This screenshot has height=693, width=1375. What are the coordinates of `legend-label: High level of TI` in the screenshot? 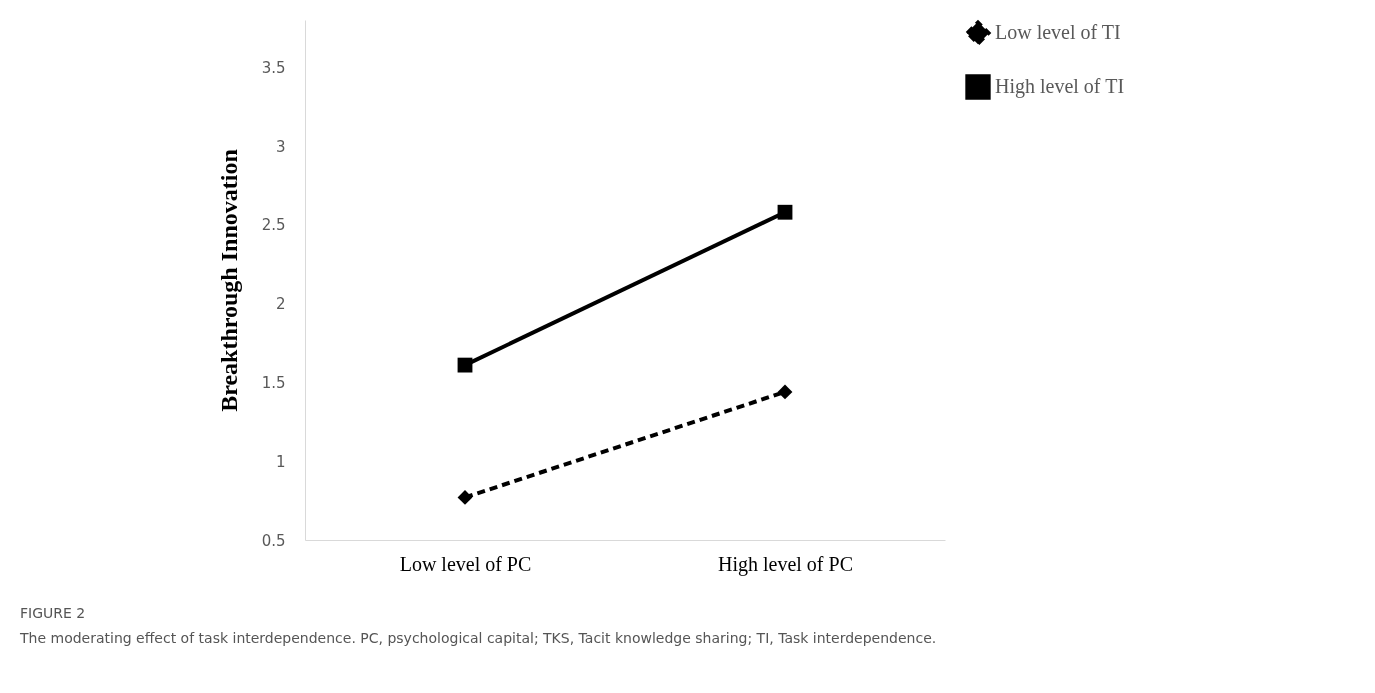 It's located at (1060, 86).